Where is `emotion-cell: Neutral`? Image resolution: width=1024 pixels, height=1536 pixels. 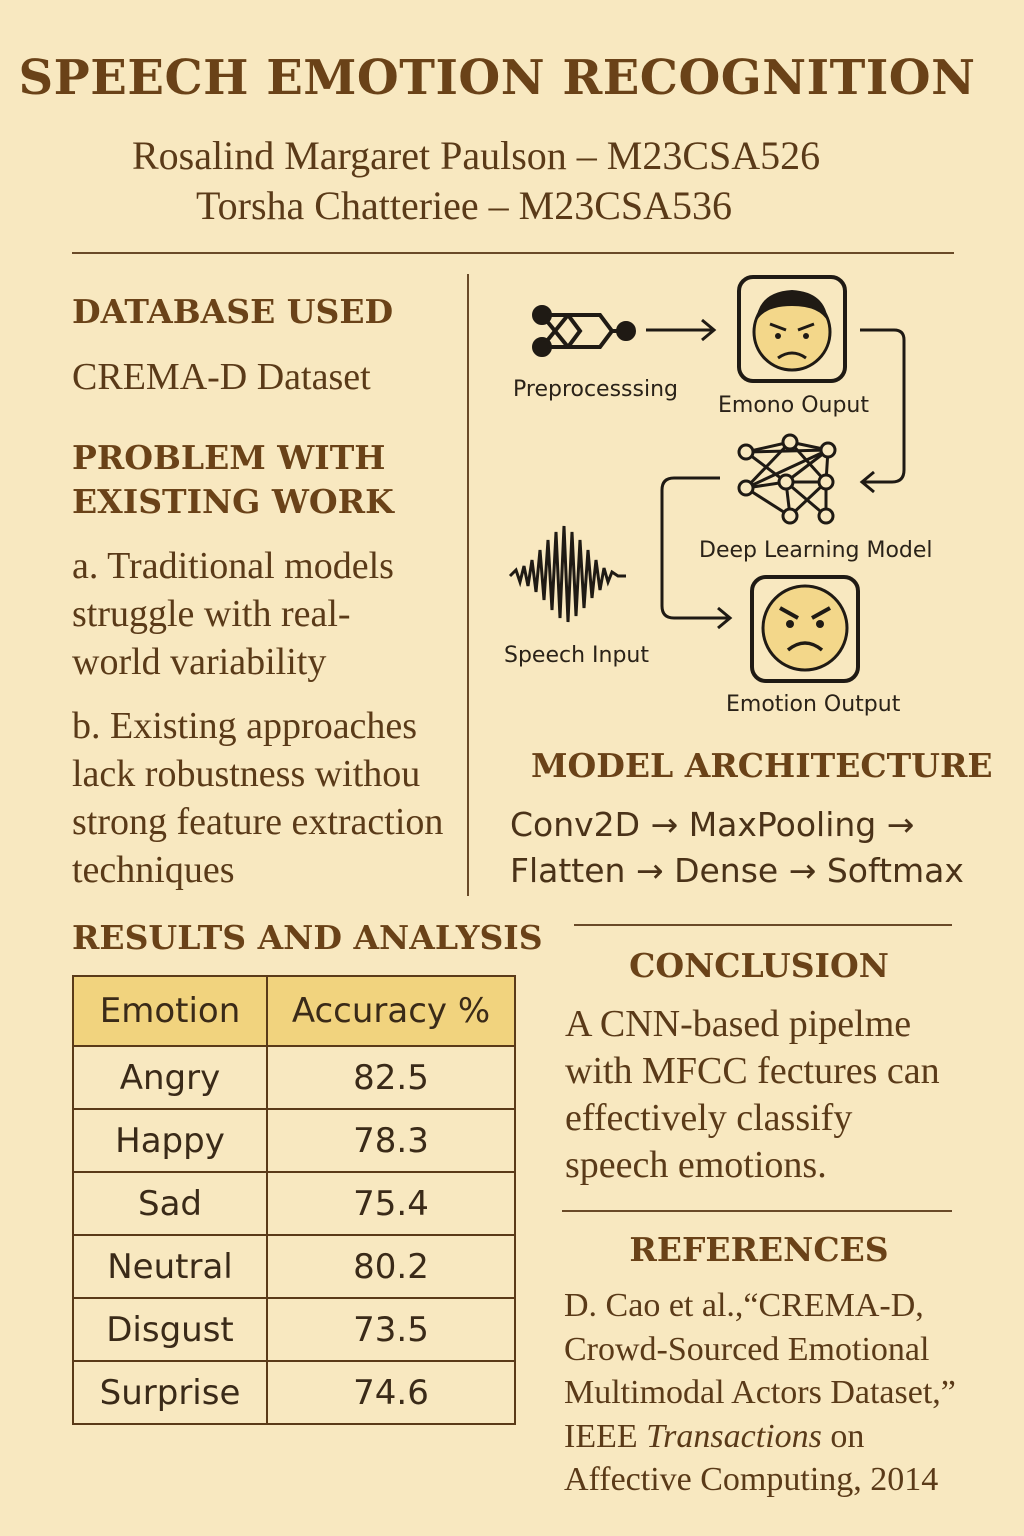 emotion-cell: Neutral is located at coordinates (170, 1266).